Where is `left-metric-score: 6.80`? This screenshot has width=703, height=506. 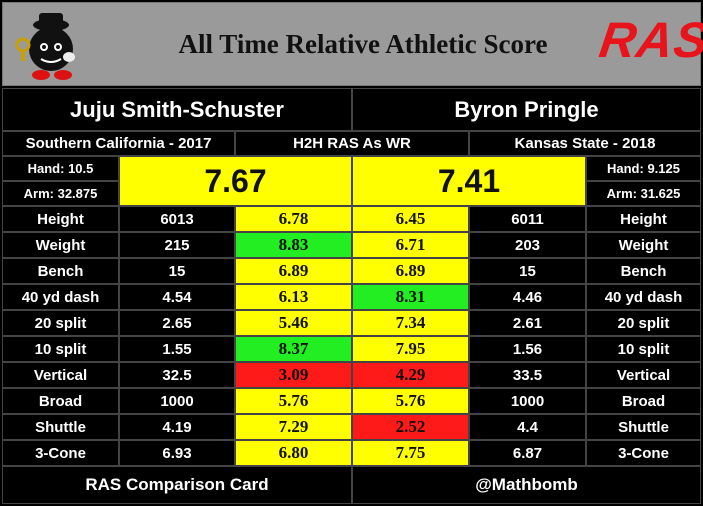 left-metric-score: 6.80 is located at coordinates (293, 453).